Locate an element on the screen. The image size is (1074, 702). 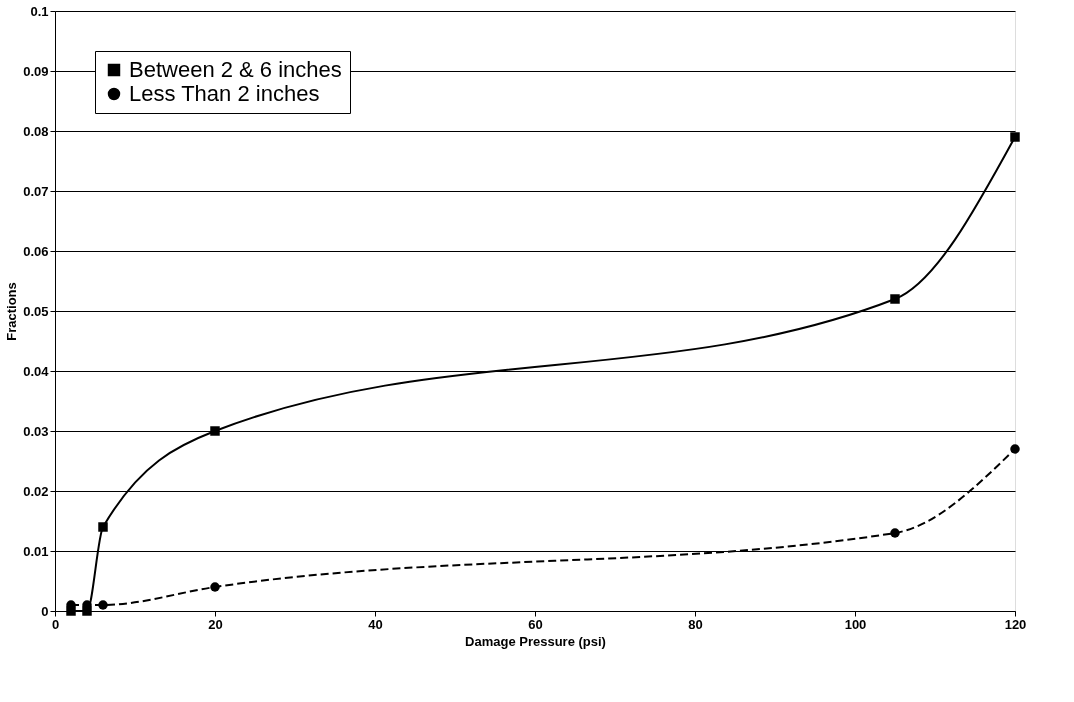
x-tick-label: 60 is located at coordinates (535, 624).